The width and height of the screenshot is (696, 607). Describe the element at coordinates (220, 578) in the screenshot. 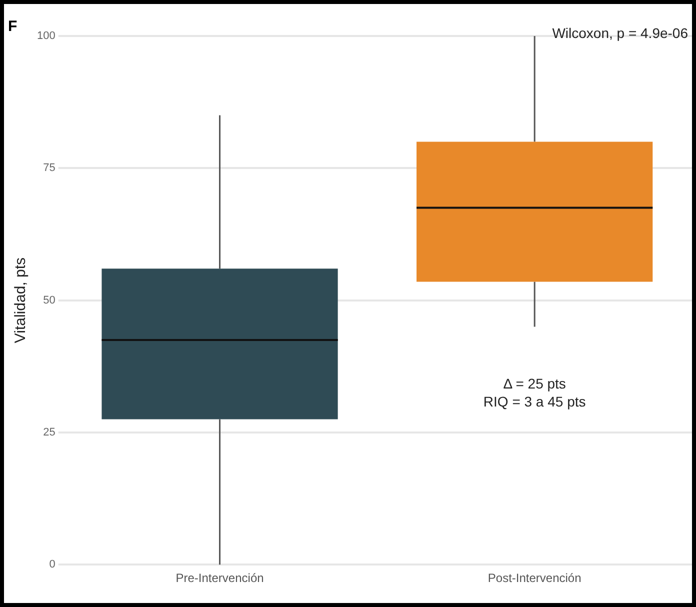

I see `x-tick-label: Pre-Intervención` at that location.